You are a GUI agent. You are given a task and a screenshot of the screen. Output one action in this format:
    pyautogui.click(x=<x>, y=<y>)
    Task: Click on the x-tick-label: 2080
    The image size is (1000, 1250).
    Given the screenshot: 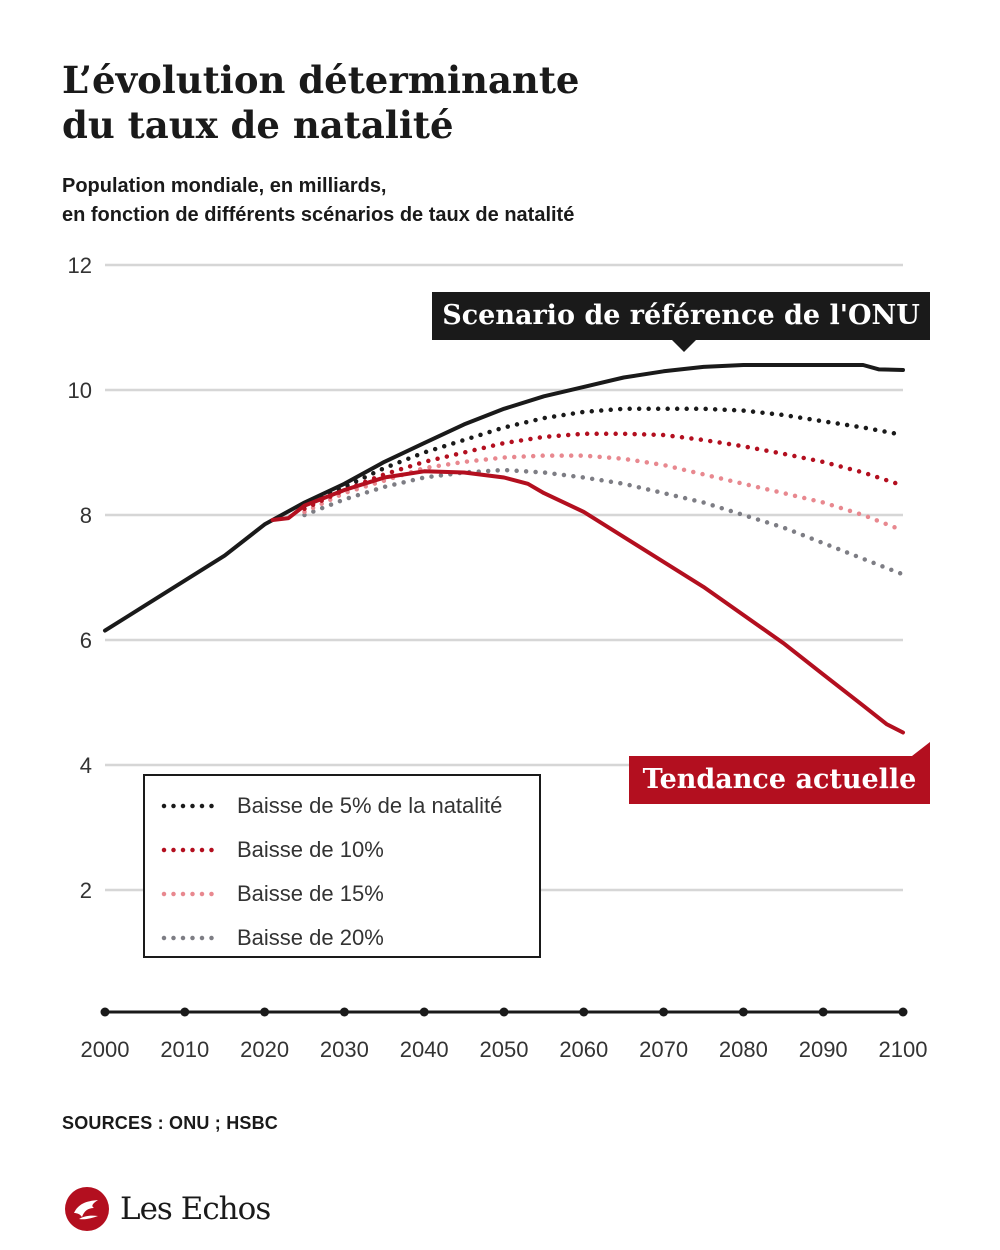 What is the action you would take?
    pyautogui.click(x=743, y=1049)
    